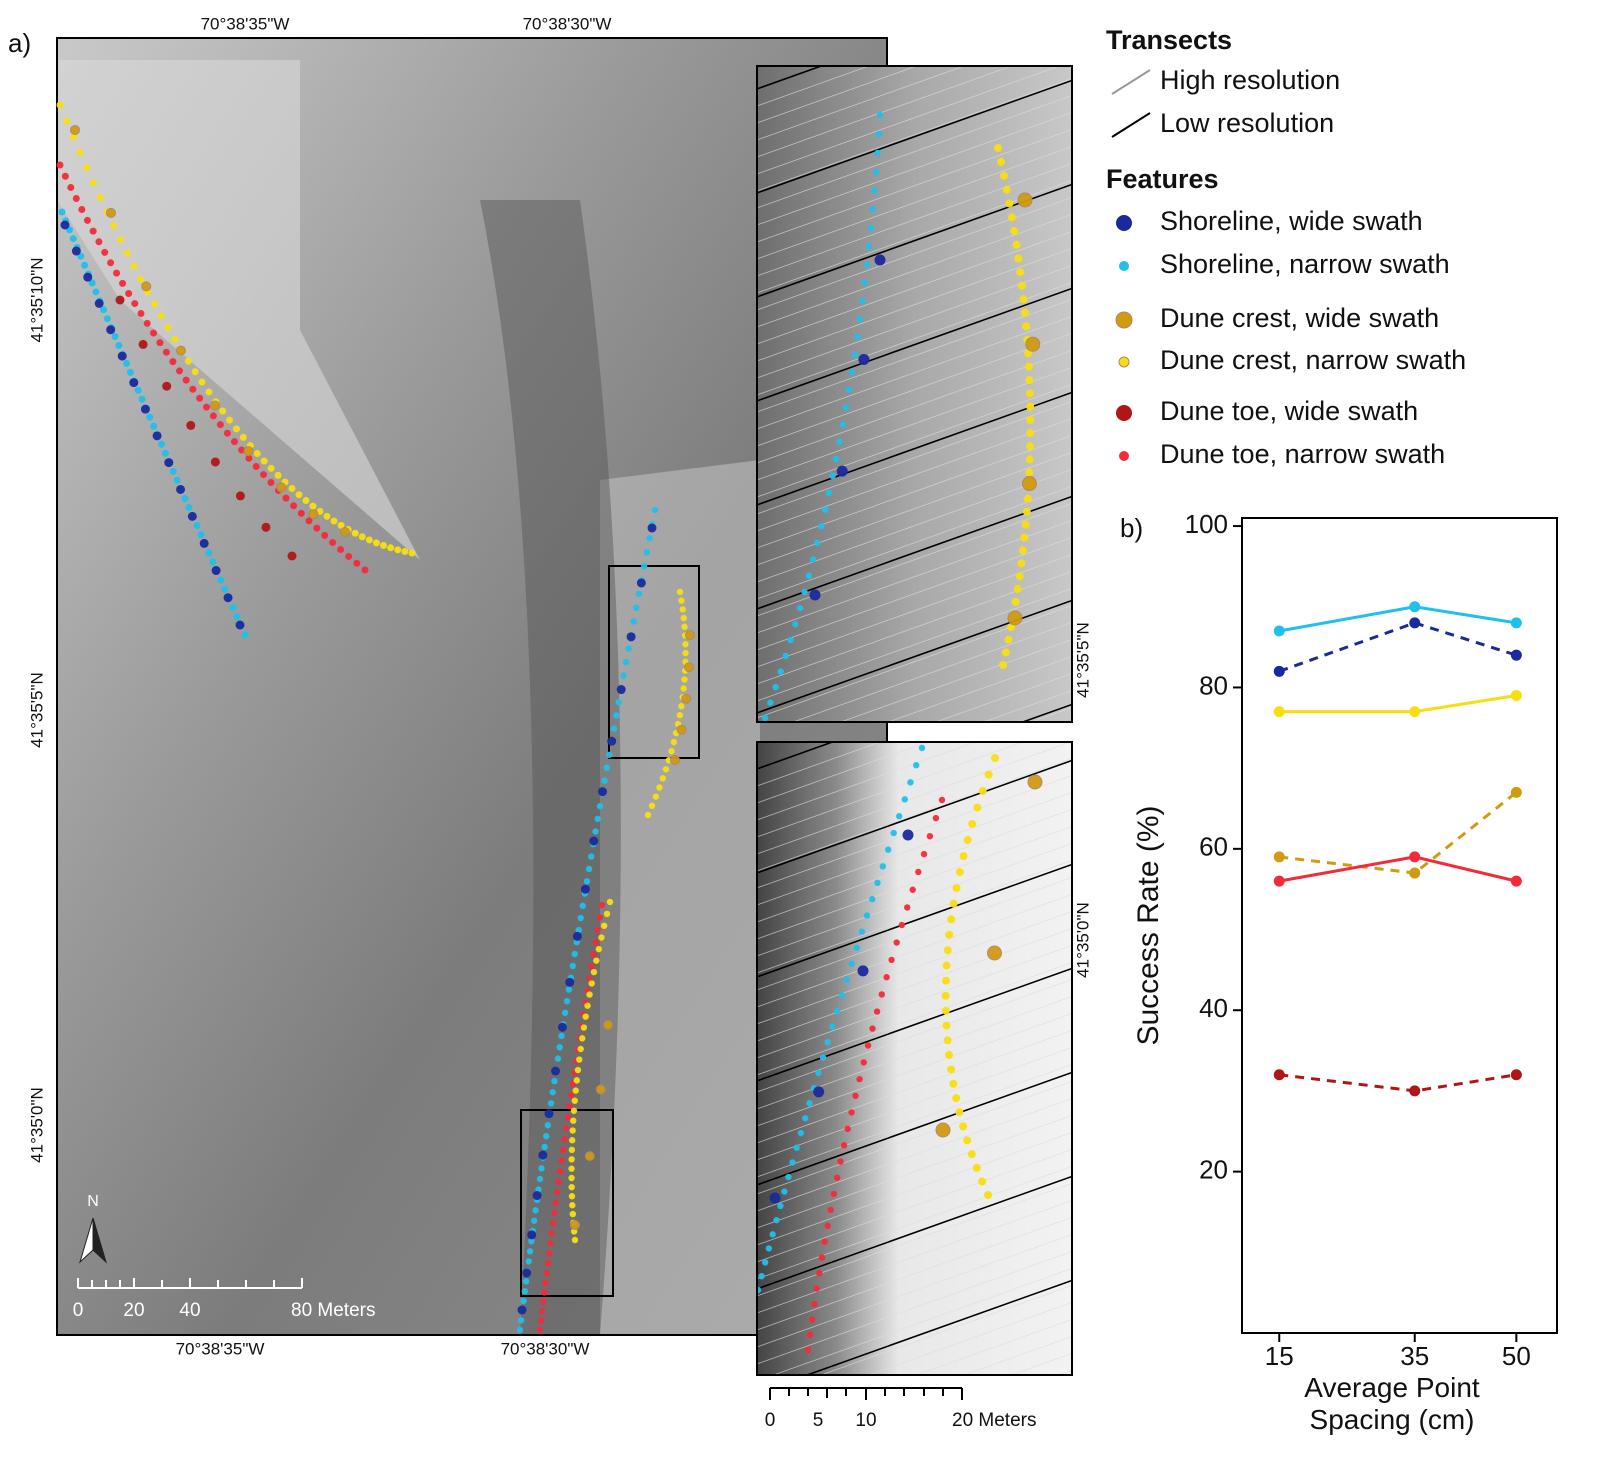  I want to click on series-line, so click(1398, 1083).